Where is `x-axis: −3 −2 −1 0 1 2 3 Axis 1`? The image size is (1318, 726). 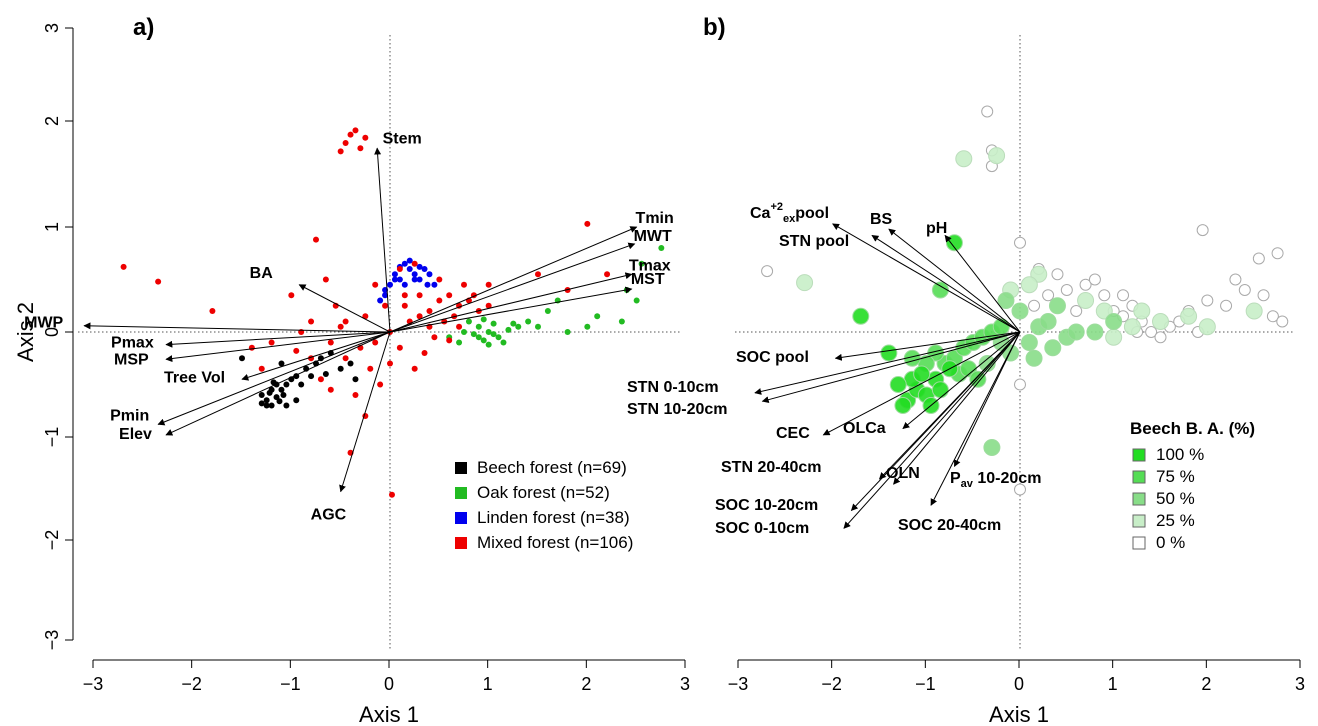
x-axis: −3 −2 −1 0 1 2 3 Axis 1 is located at coordinates (386, 692).